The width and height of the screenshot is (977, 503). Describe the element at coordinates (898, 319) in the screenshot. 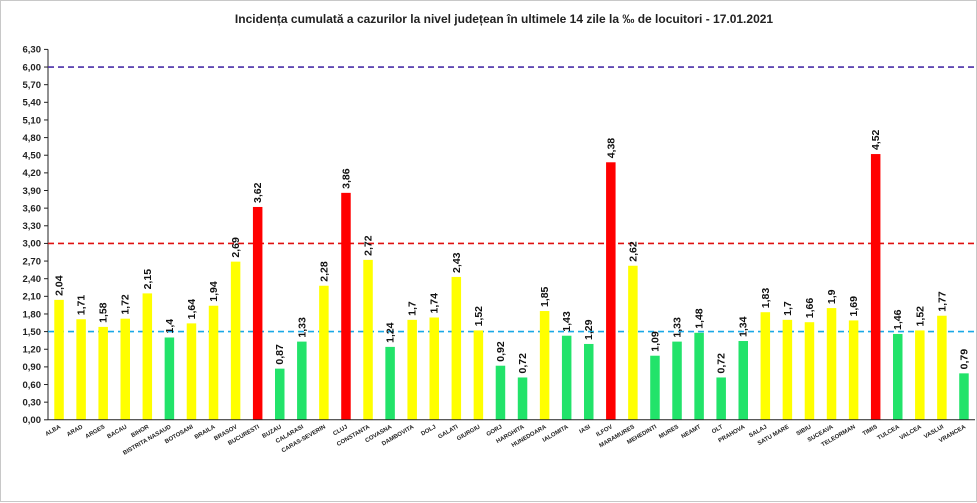

I see `bar-value-label: 1,46` at that location.